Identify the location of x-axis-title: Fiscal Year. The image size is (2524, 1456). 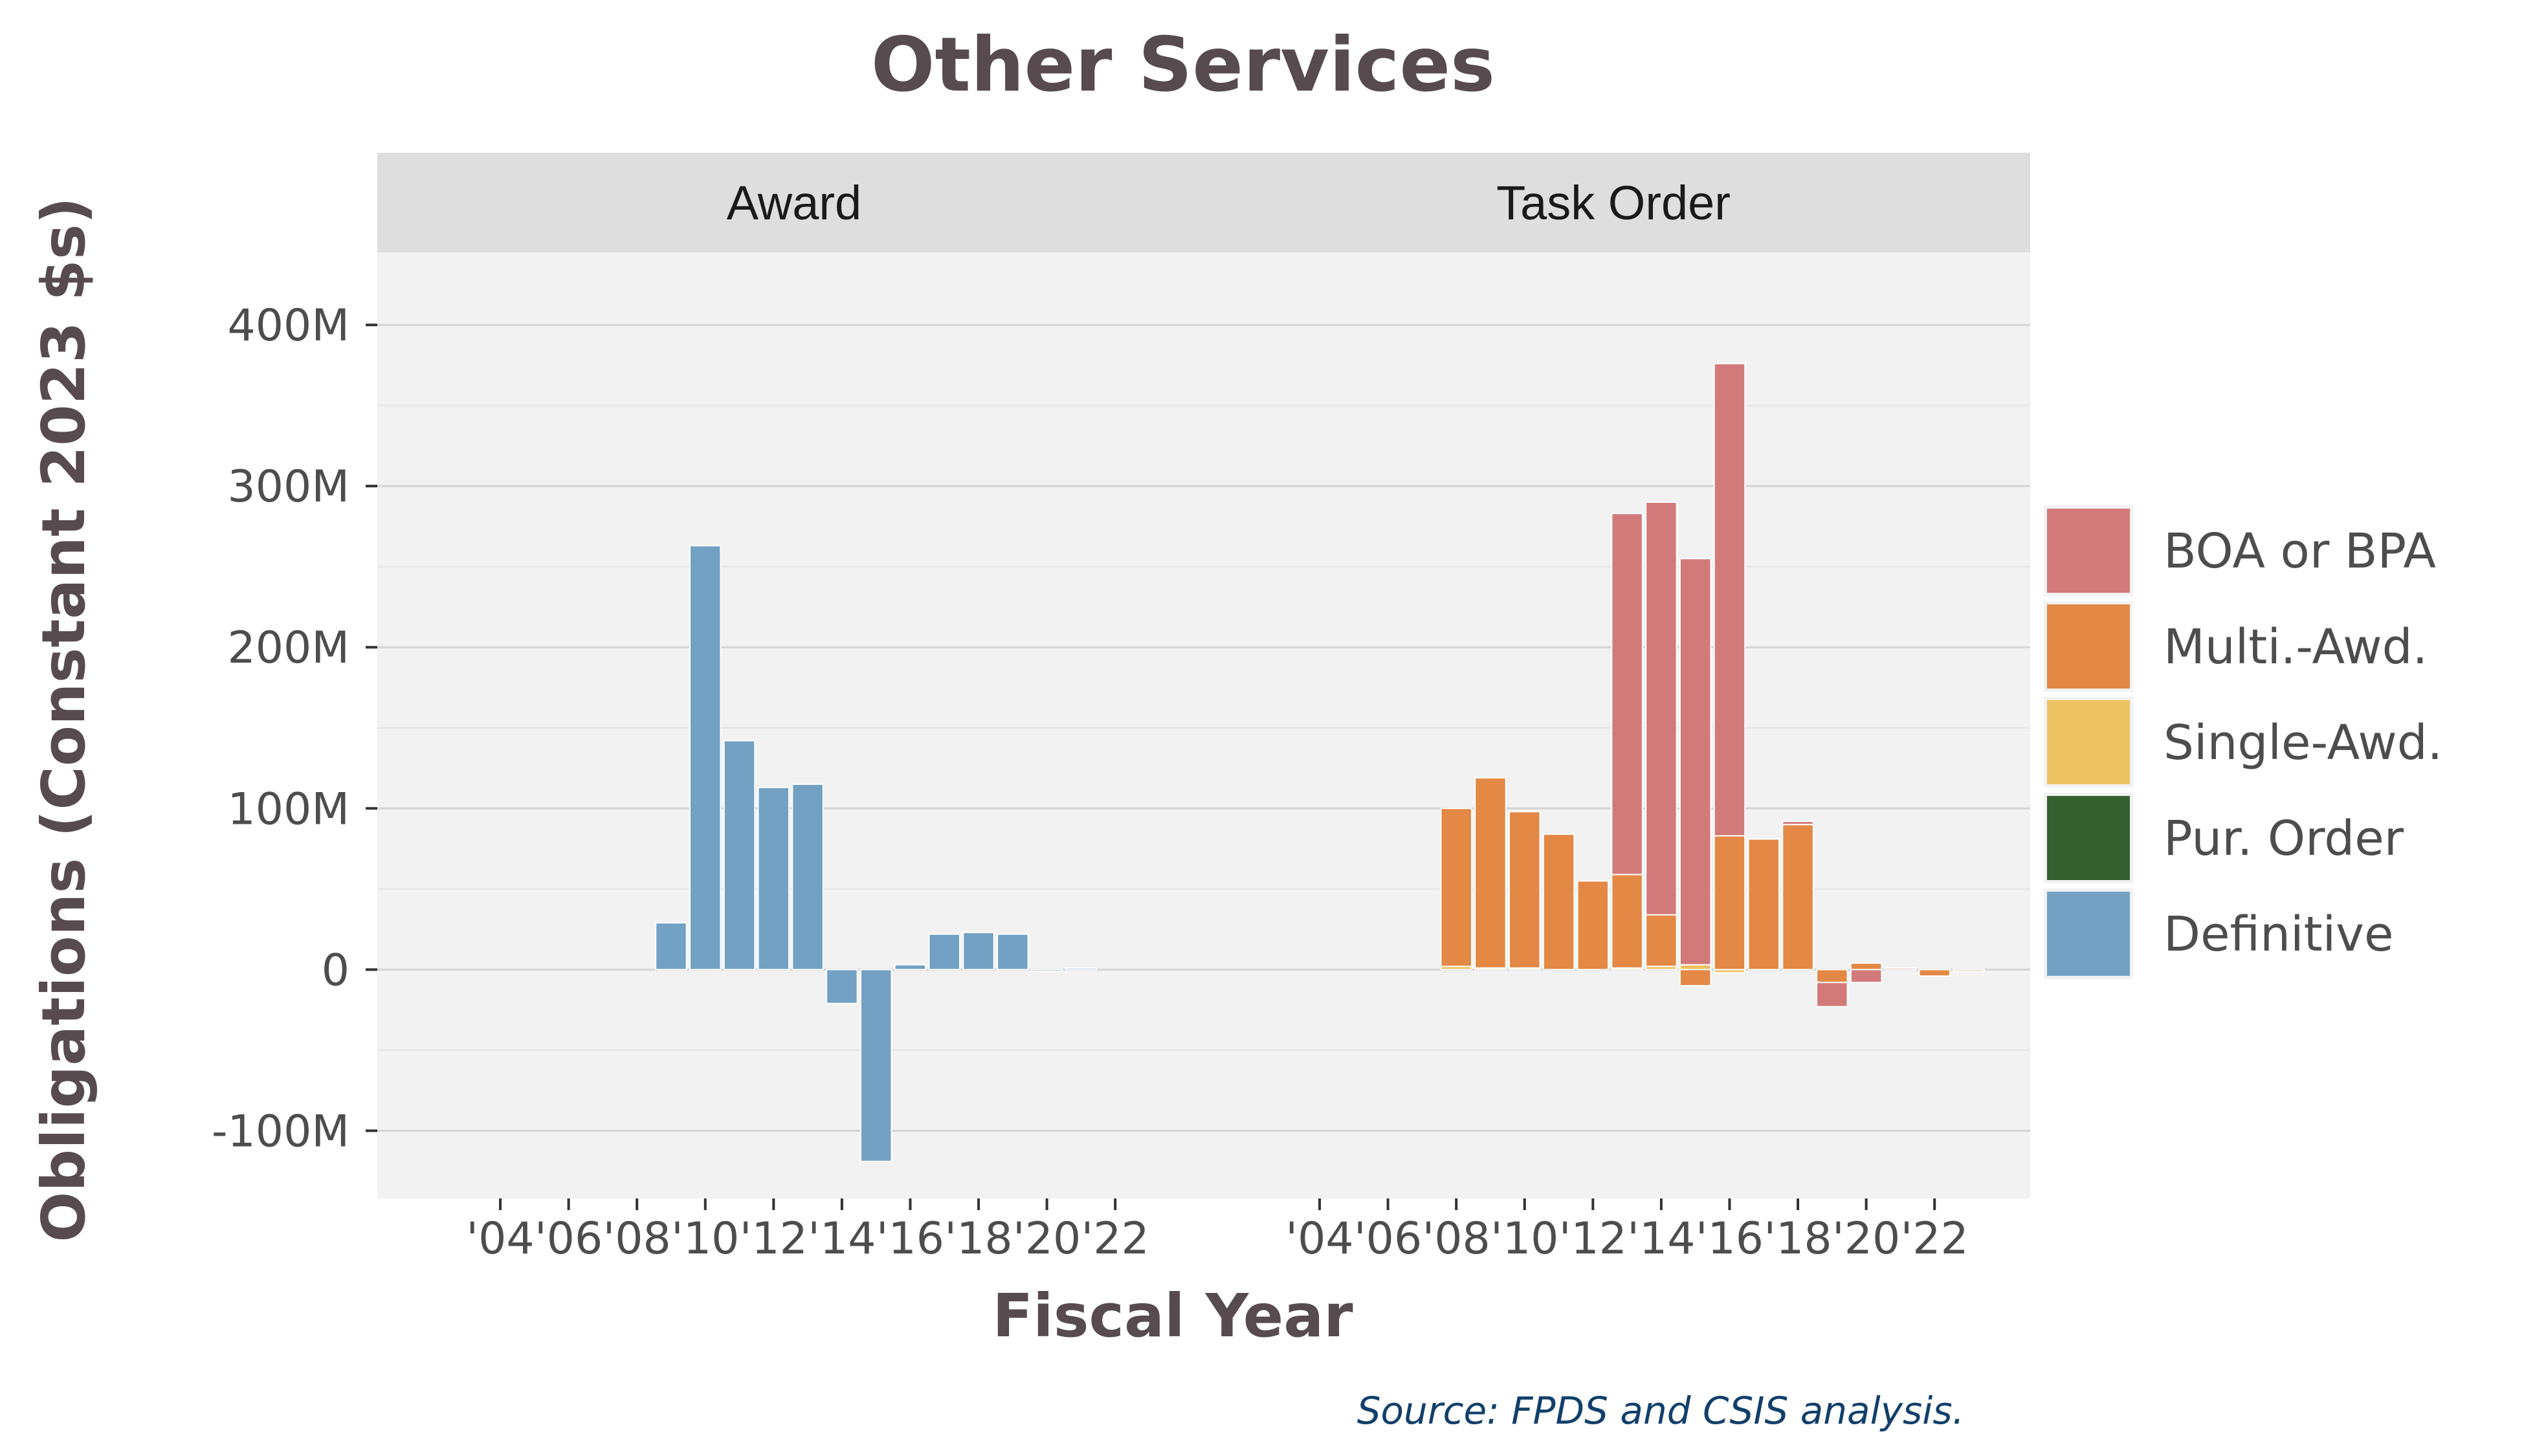
(1172, 1316).